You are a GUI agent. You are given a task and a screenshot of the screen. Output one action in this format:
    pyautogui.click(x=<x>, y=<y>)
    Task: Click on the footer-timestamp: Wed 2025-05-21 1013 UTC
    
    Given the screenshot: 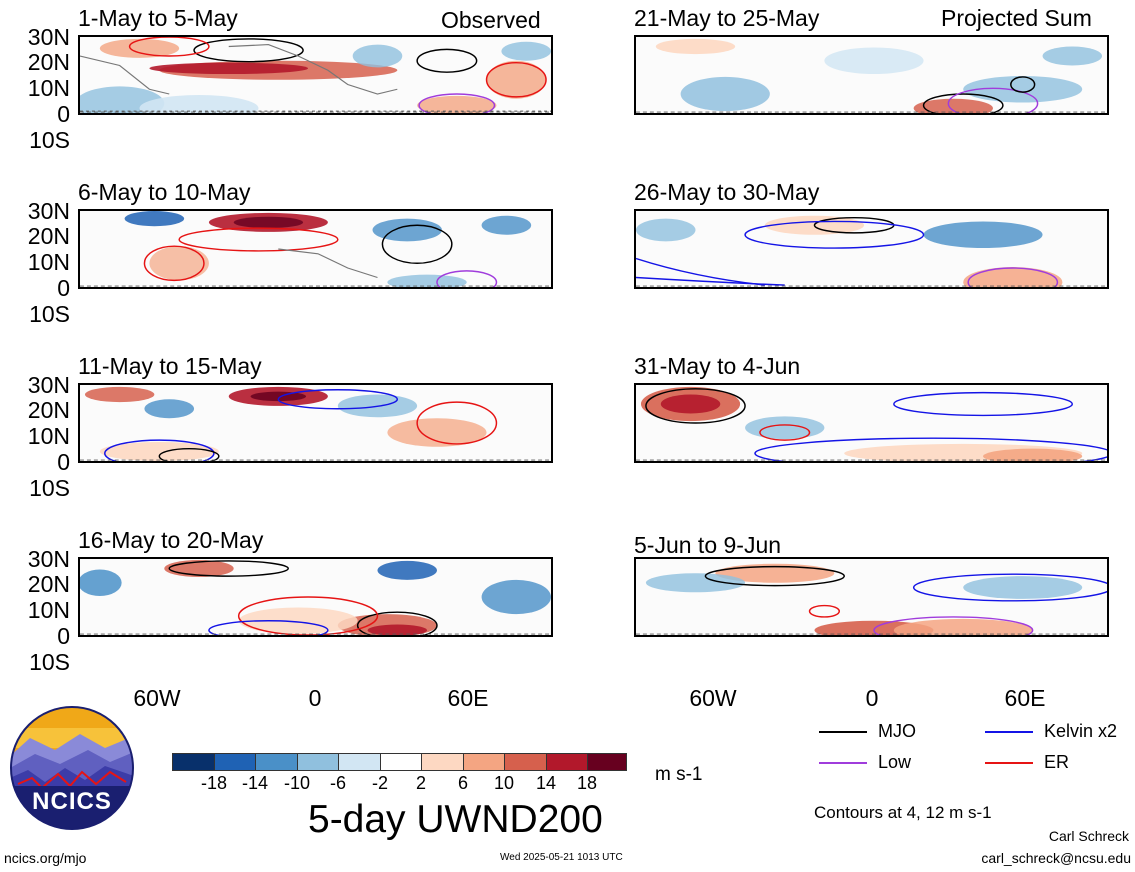 What is the action you would take?
    pyautogui.click(x=561, y=857)
    